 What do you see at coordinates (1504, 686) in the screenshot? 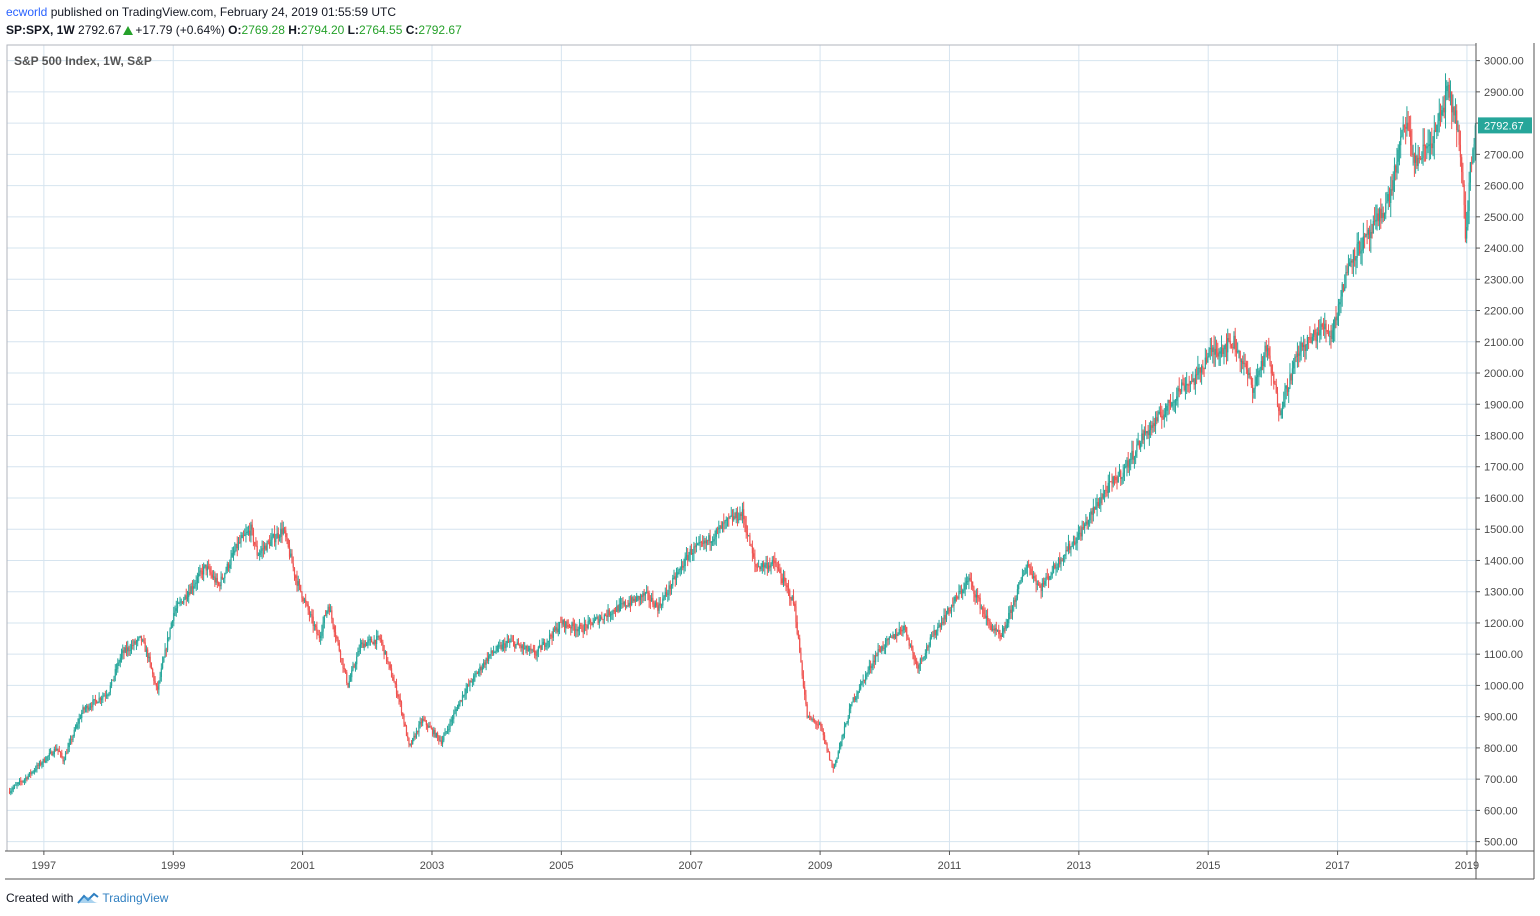
I see `y-tick-label: 1000.00` at bounding box center [1504, 686].